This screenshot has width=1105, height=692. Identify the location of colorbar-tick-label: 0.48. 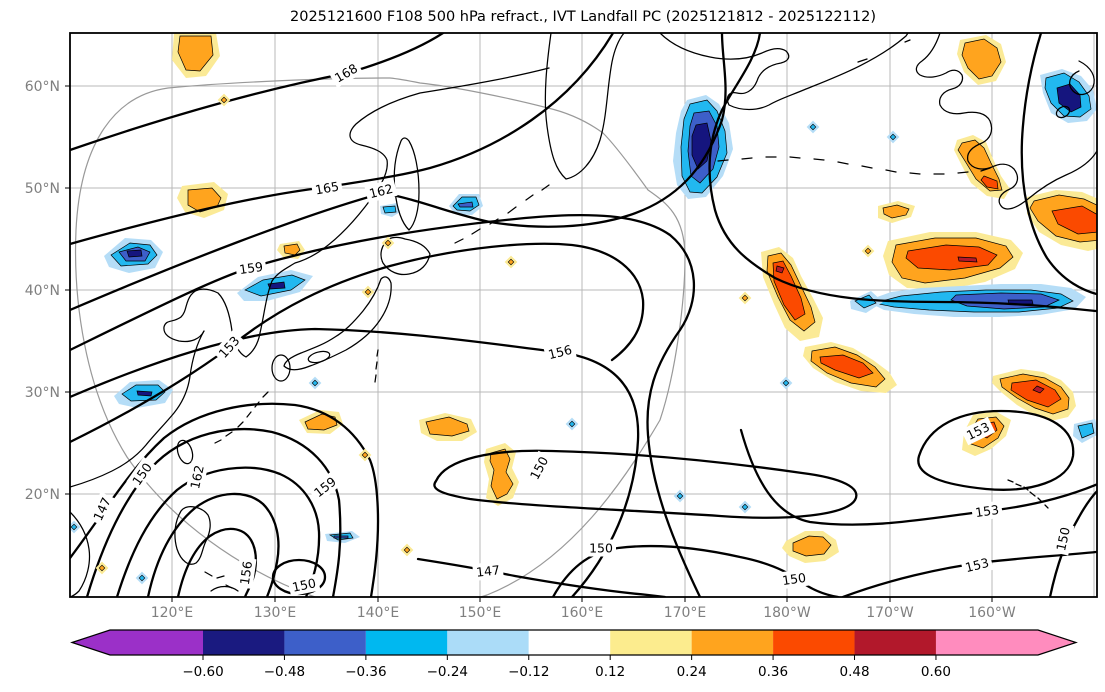
(854, 672).